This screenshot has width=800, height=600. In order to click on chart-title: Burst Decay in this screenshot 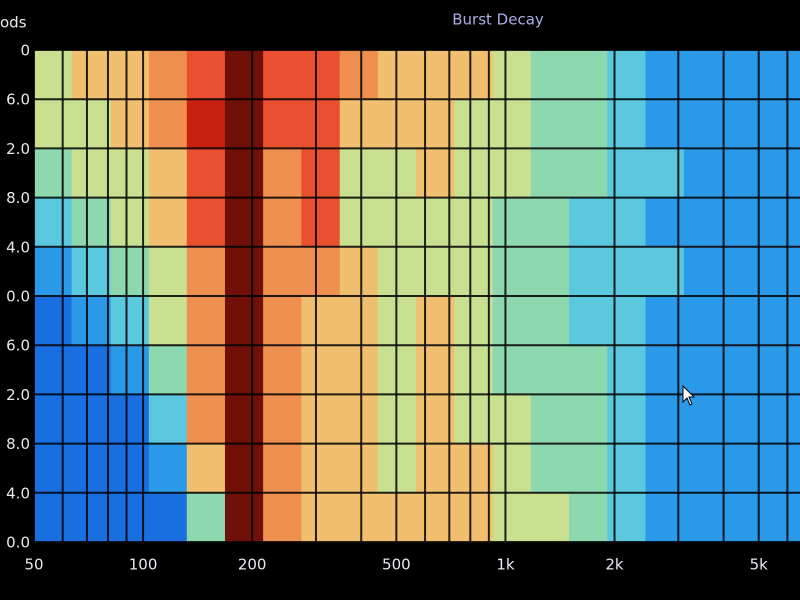, I will do `click(498, 20)`.